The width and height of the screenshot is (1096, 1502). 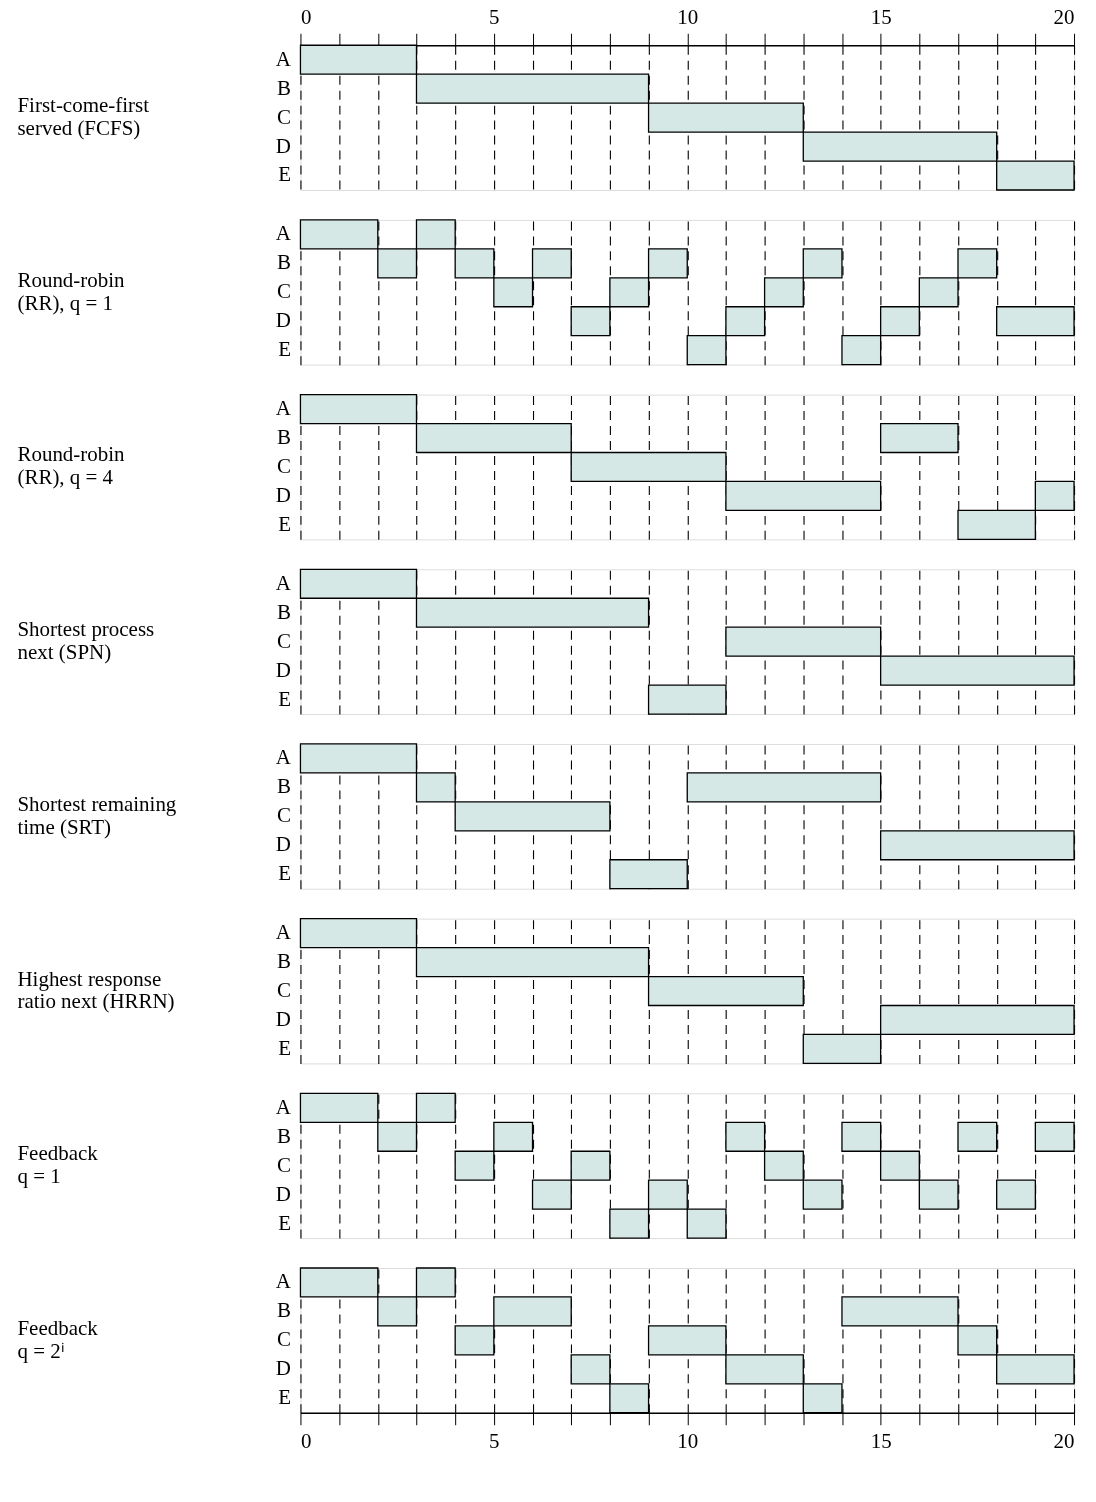 What do you see at coordinates (71, 466) in the screenshot?
I see `y-axis-title: Round-robin (RR), q = 4` at bounding box center [71, 466].